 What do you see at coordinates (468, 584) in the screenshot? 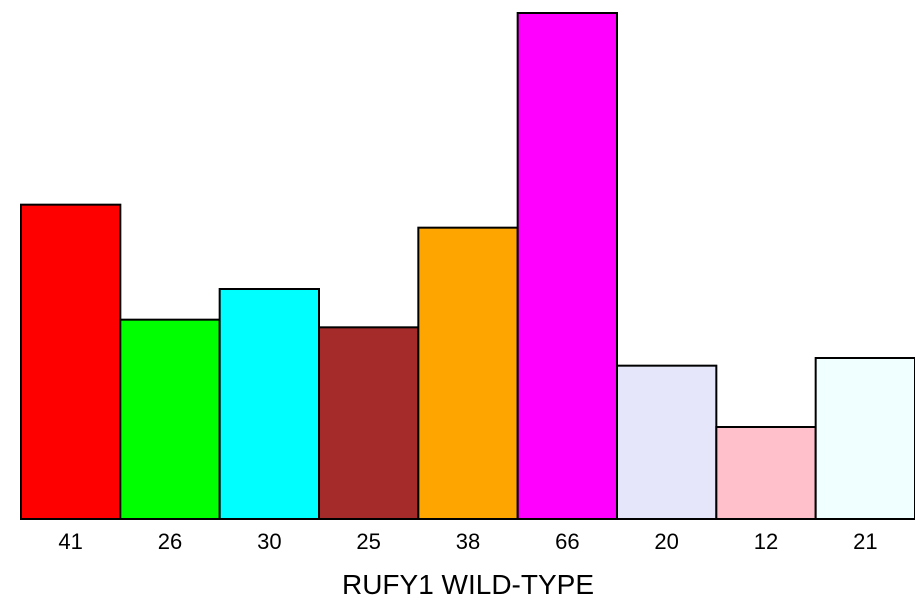
I see `x-axis-title: RUFY1 WILD-TYPE` at bounding box center [468, 584].